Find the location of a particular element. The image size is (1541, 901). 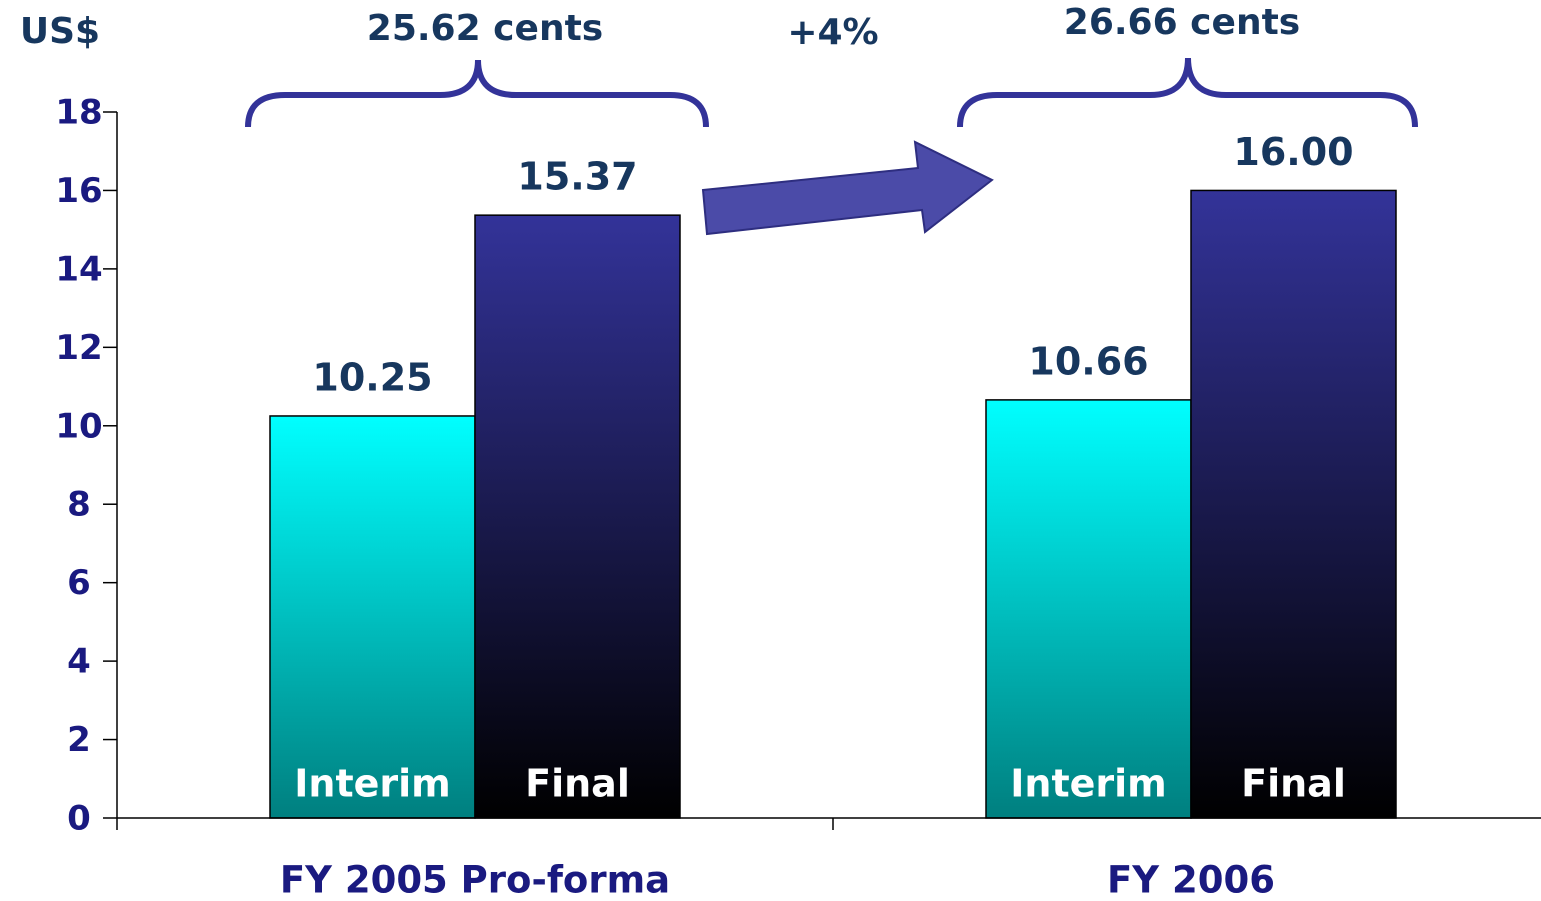

y-tick-label: 0 is located at coordinates (79, 819).